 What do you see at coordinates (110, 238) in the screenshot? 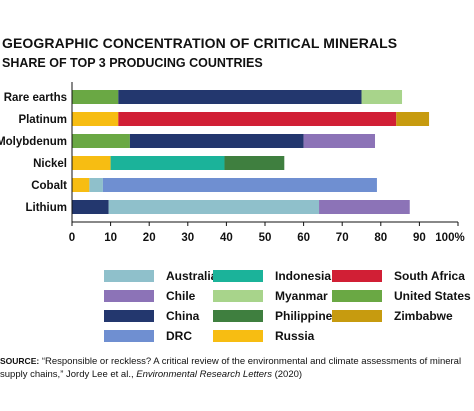
I see `x-tick-label: 10` at bounding box center [110, 238].